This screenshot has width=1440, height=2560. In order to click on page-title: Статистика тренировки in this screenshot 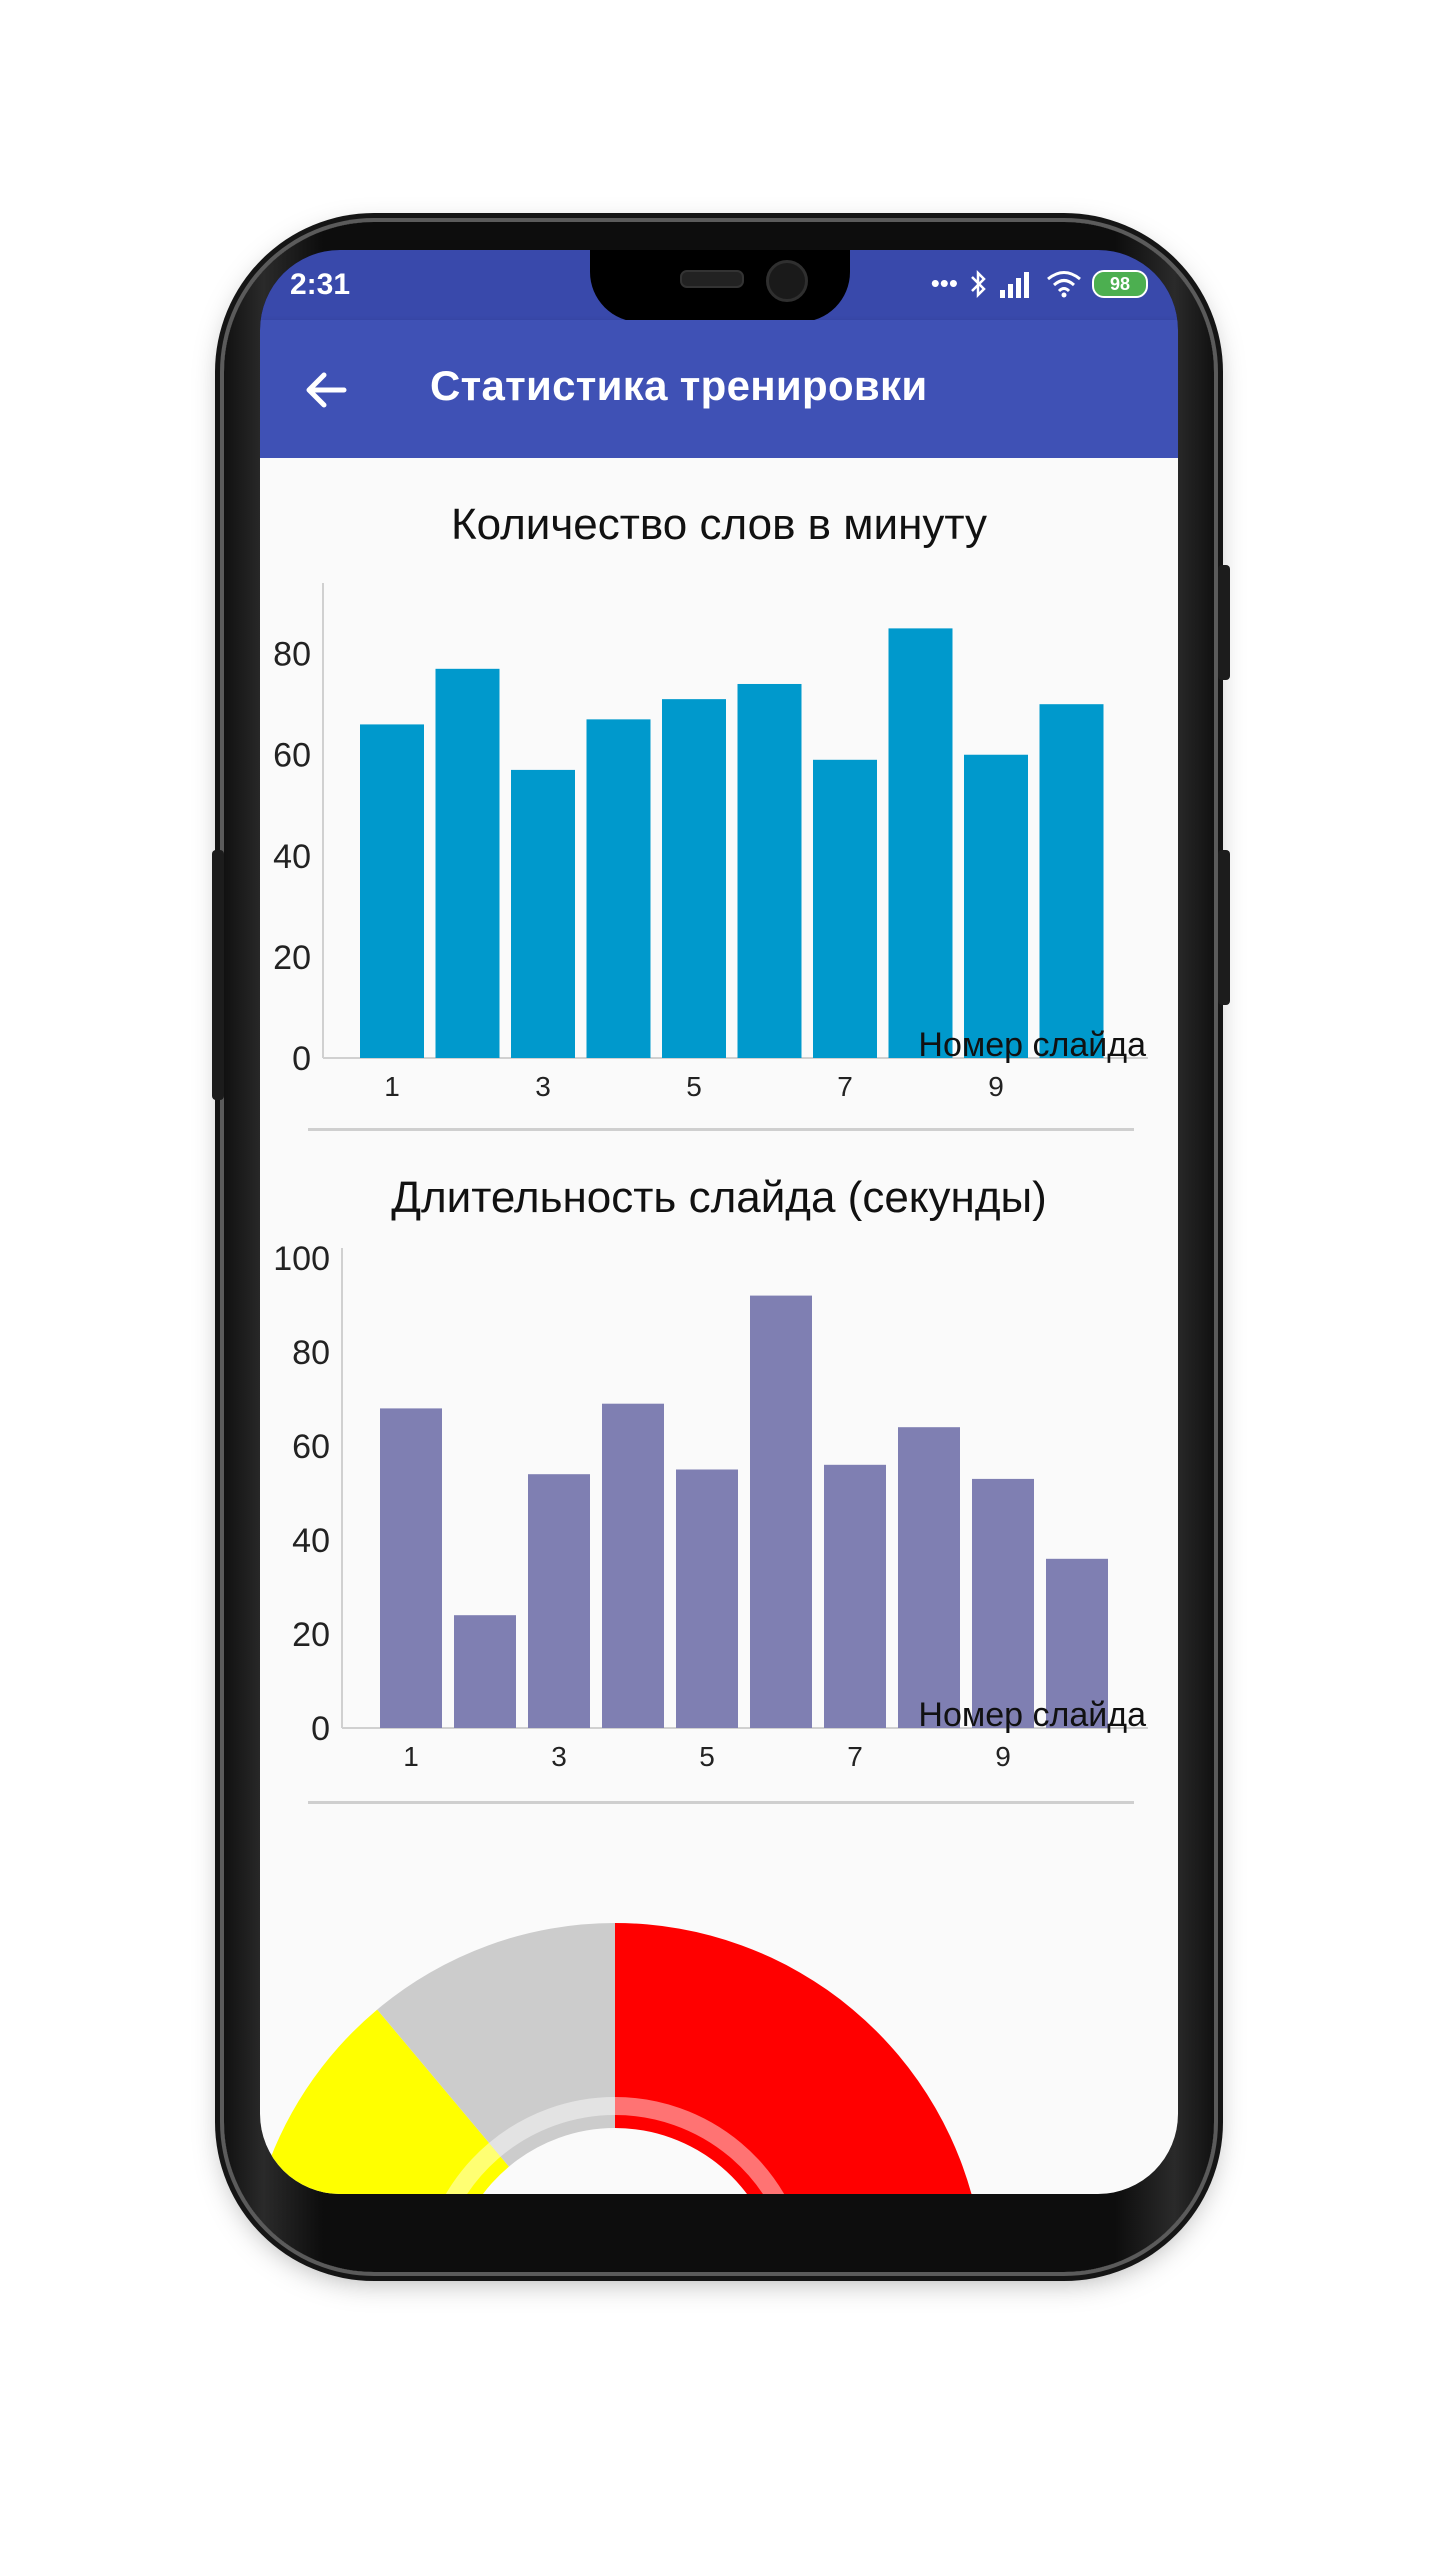, I will do `click(679, 385)`.